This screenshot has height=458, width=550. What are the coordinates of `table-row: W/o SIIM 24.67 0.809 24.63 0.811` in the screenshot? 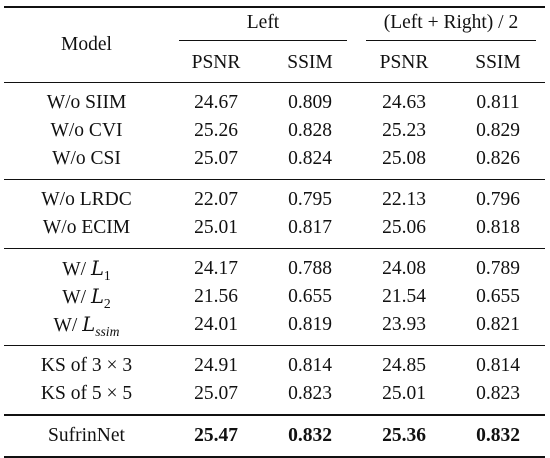 It's located at (274, 99).